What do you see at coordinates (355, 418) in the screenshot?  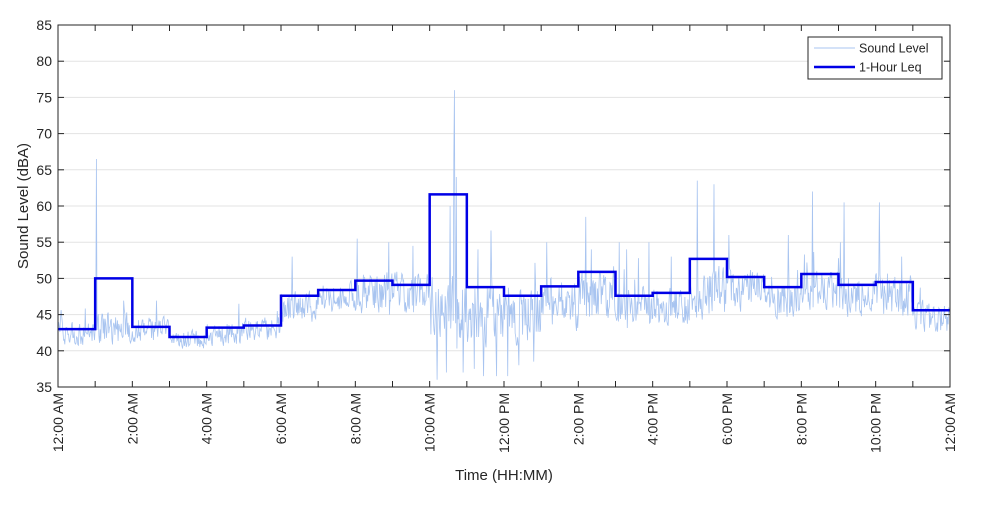 I see `x-tick-label: 8:00 AM` at bounding box center [355, 418].